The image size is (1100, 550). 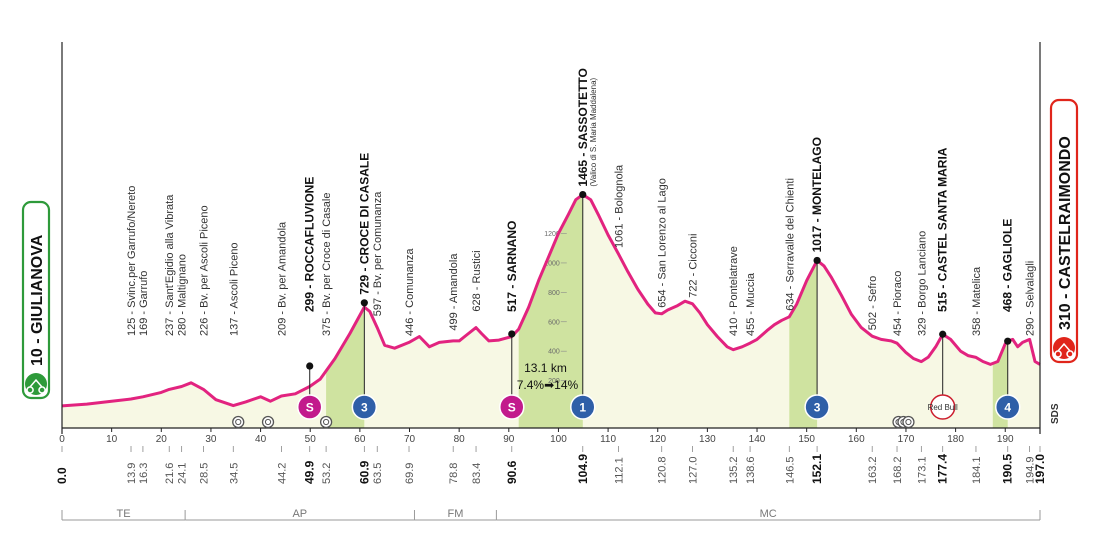 I want to click on x-tick-label: 70, so click(x=410, y=439).